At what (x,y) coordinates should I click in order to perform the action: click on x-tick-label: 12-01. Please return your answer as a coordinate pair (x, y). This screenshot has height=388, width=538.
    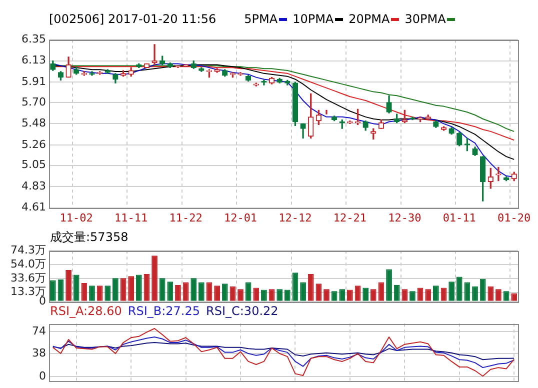
    Looking at the image, I should click on (241, 217).